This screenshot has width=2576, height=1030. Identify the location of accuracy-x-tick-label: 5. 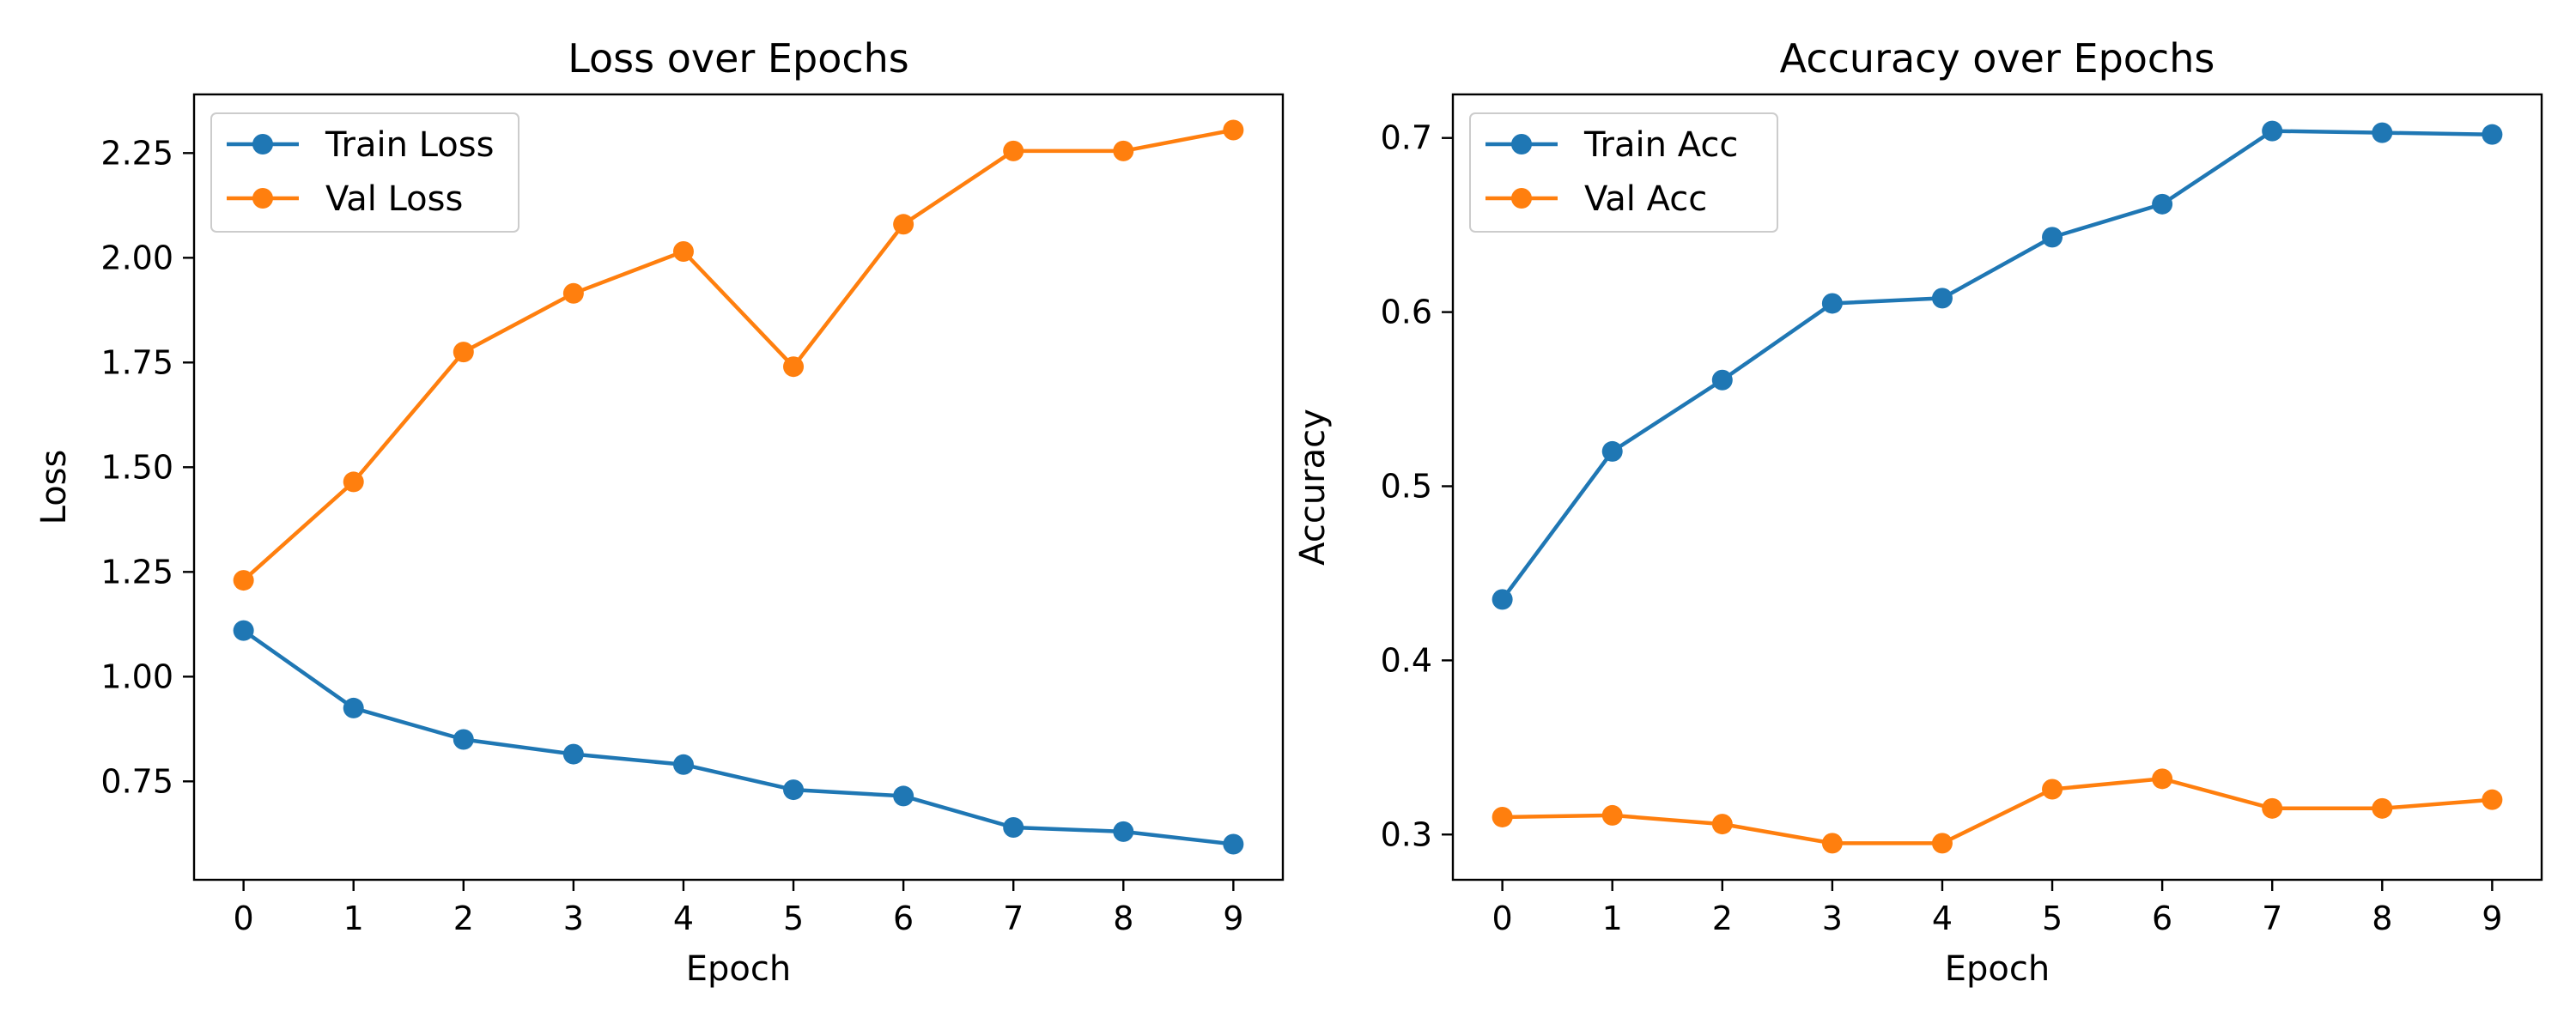
(2053, 918).